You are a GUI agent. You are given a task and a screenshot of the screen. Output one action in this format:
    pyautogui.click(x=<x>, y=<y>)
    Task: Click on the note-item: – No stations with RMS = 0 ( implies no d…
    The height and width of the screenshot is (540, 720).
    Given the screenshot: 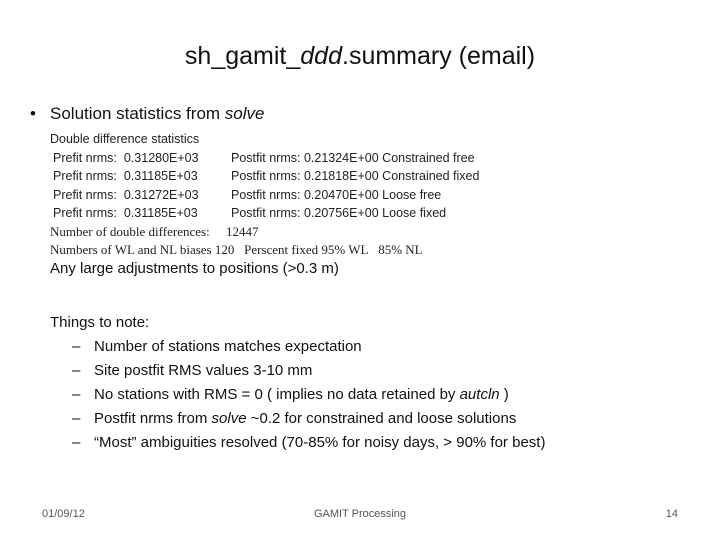 What is the action you would take?
    pyautogui.click(x=297, y=395)
    